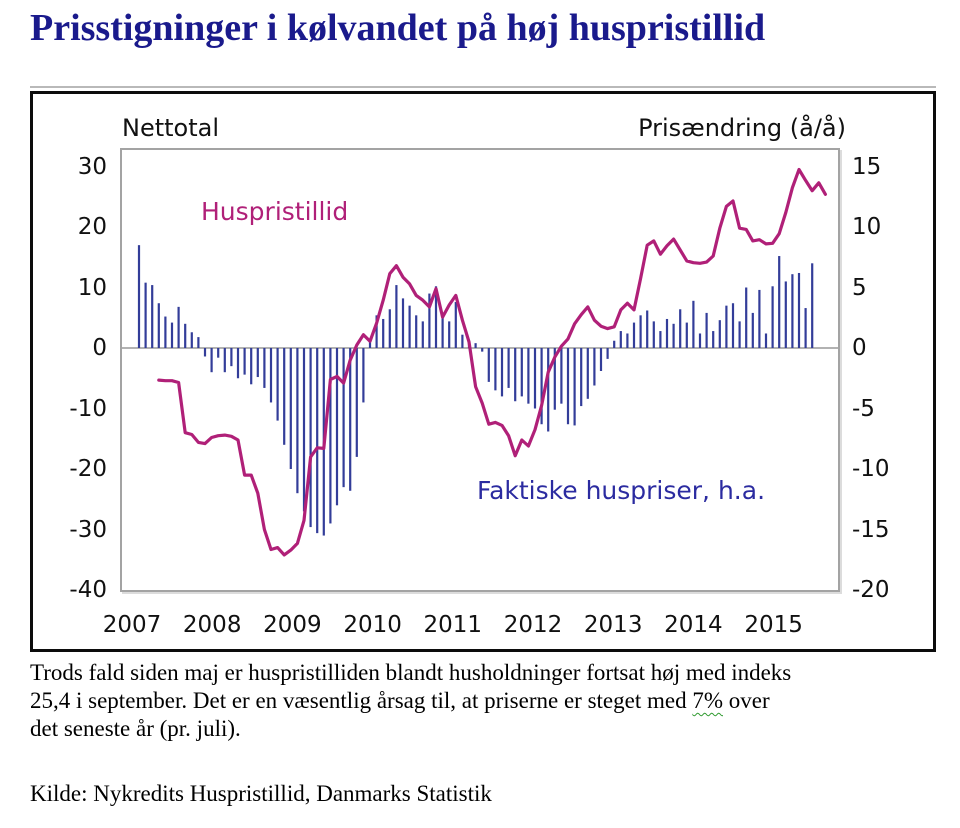  I want to click on bar-series-label: Faktiske huspriser, h.a., so click(621, 490).